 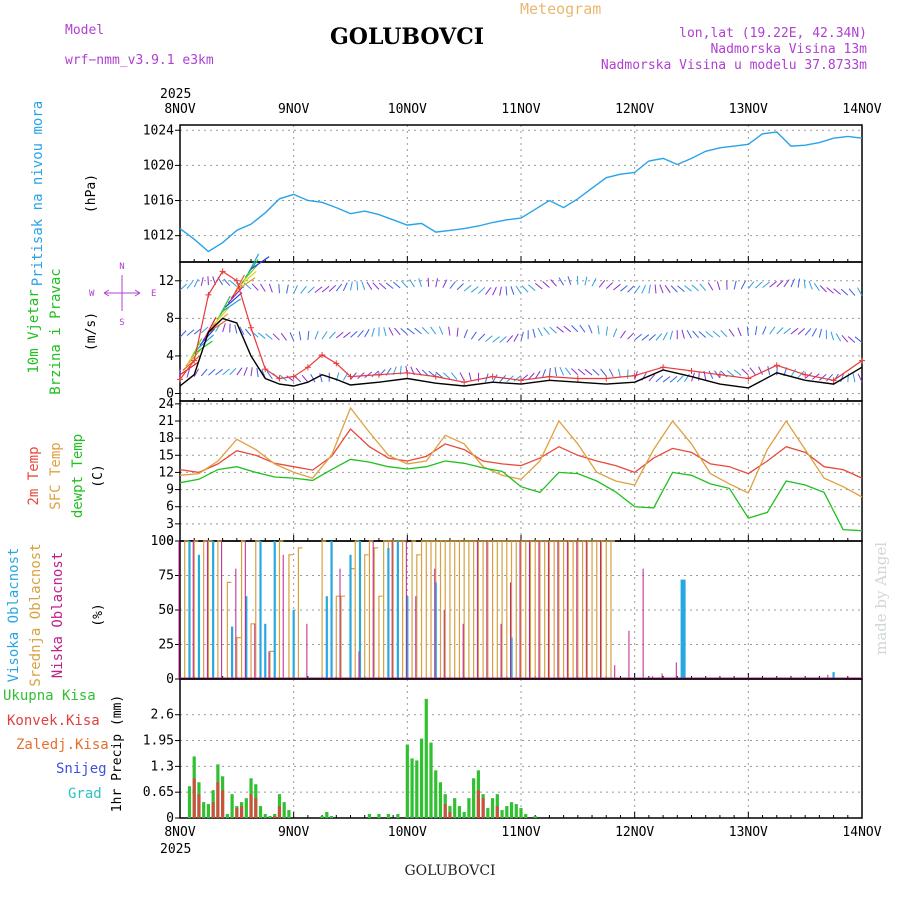 What do you see at coordinates (521, 353) in the screenshot?
I see `wind-speed-line` at bounding box center [521, 353].